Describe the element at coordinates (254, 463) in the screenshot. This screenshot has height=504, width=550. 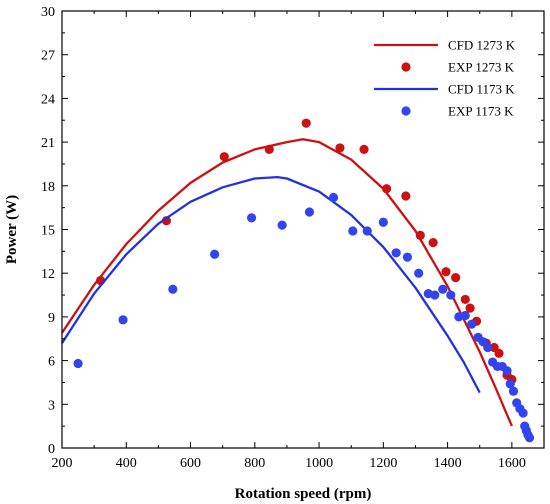
I see `x-tick-label: 800` at that location.